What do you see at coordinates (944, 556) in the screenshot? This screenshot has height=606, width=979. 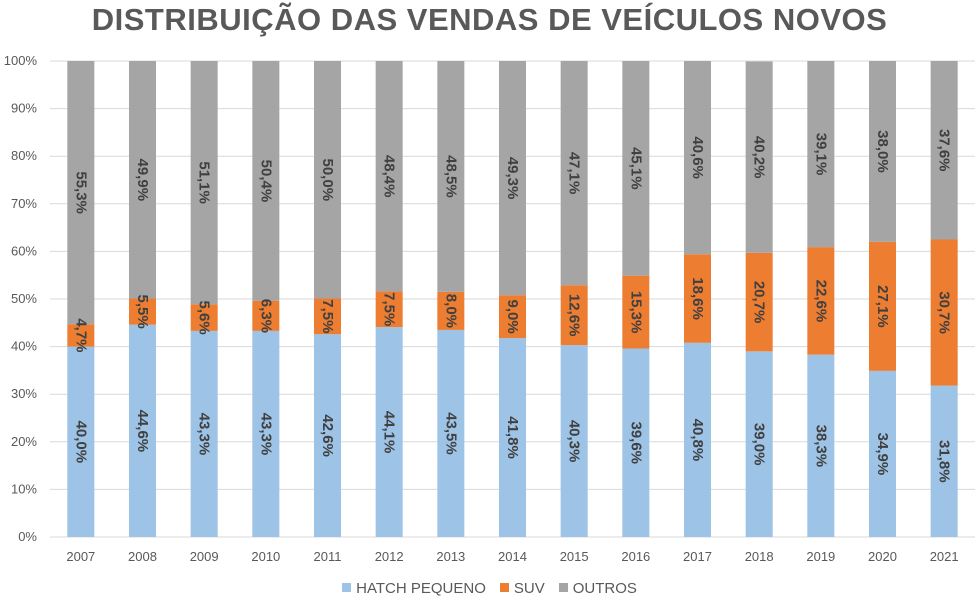 I see `x-tick-label: 2021` at bounding box center [944, 556].